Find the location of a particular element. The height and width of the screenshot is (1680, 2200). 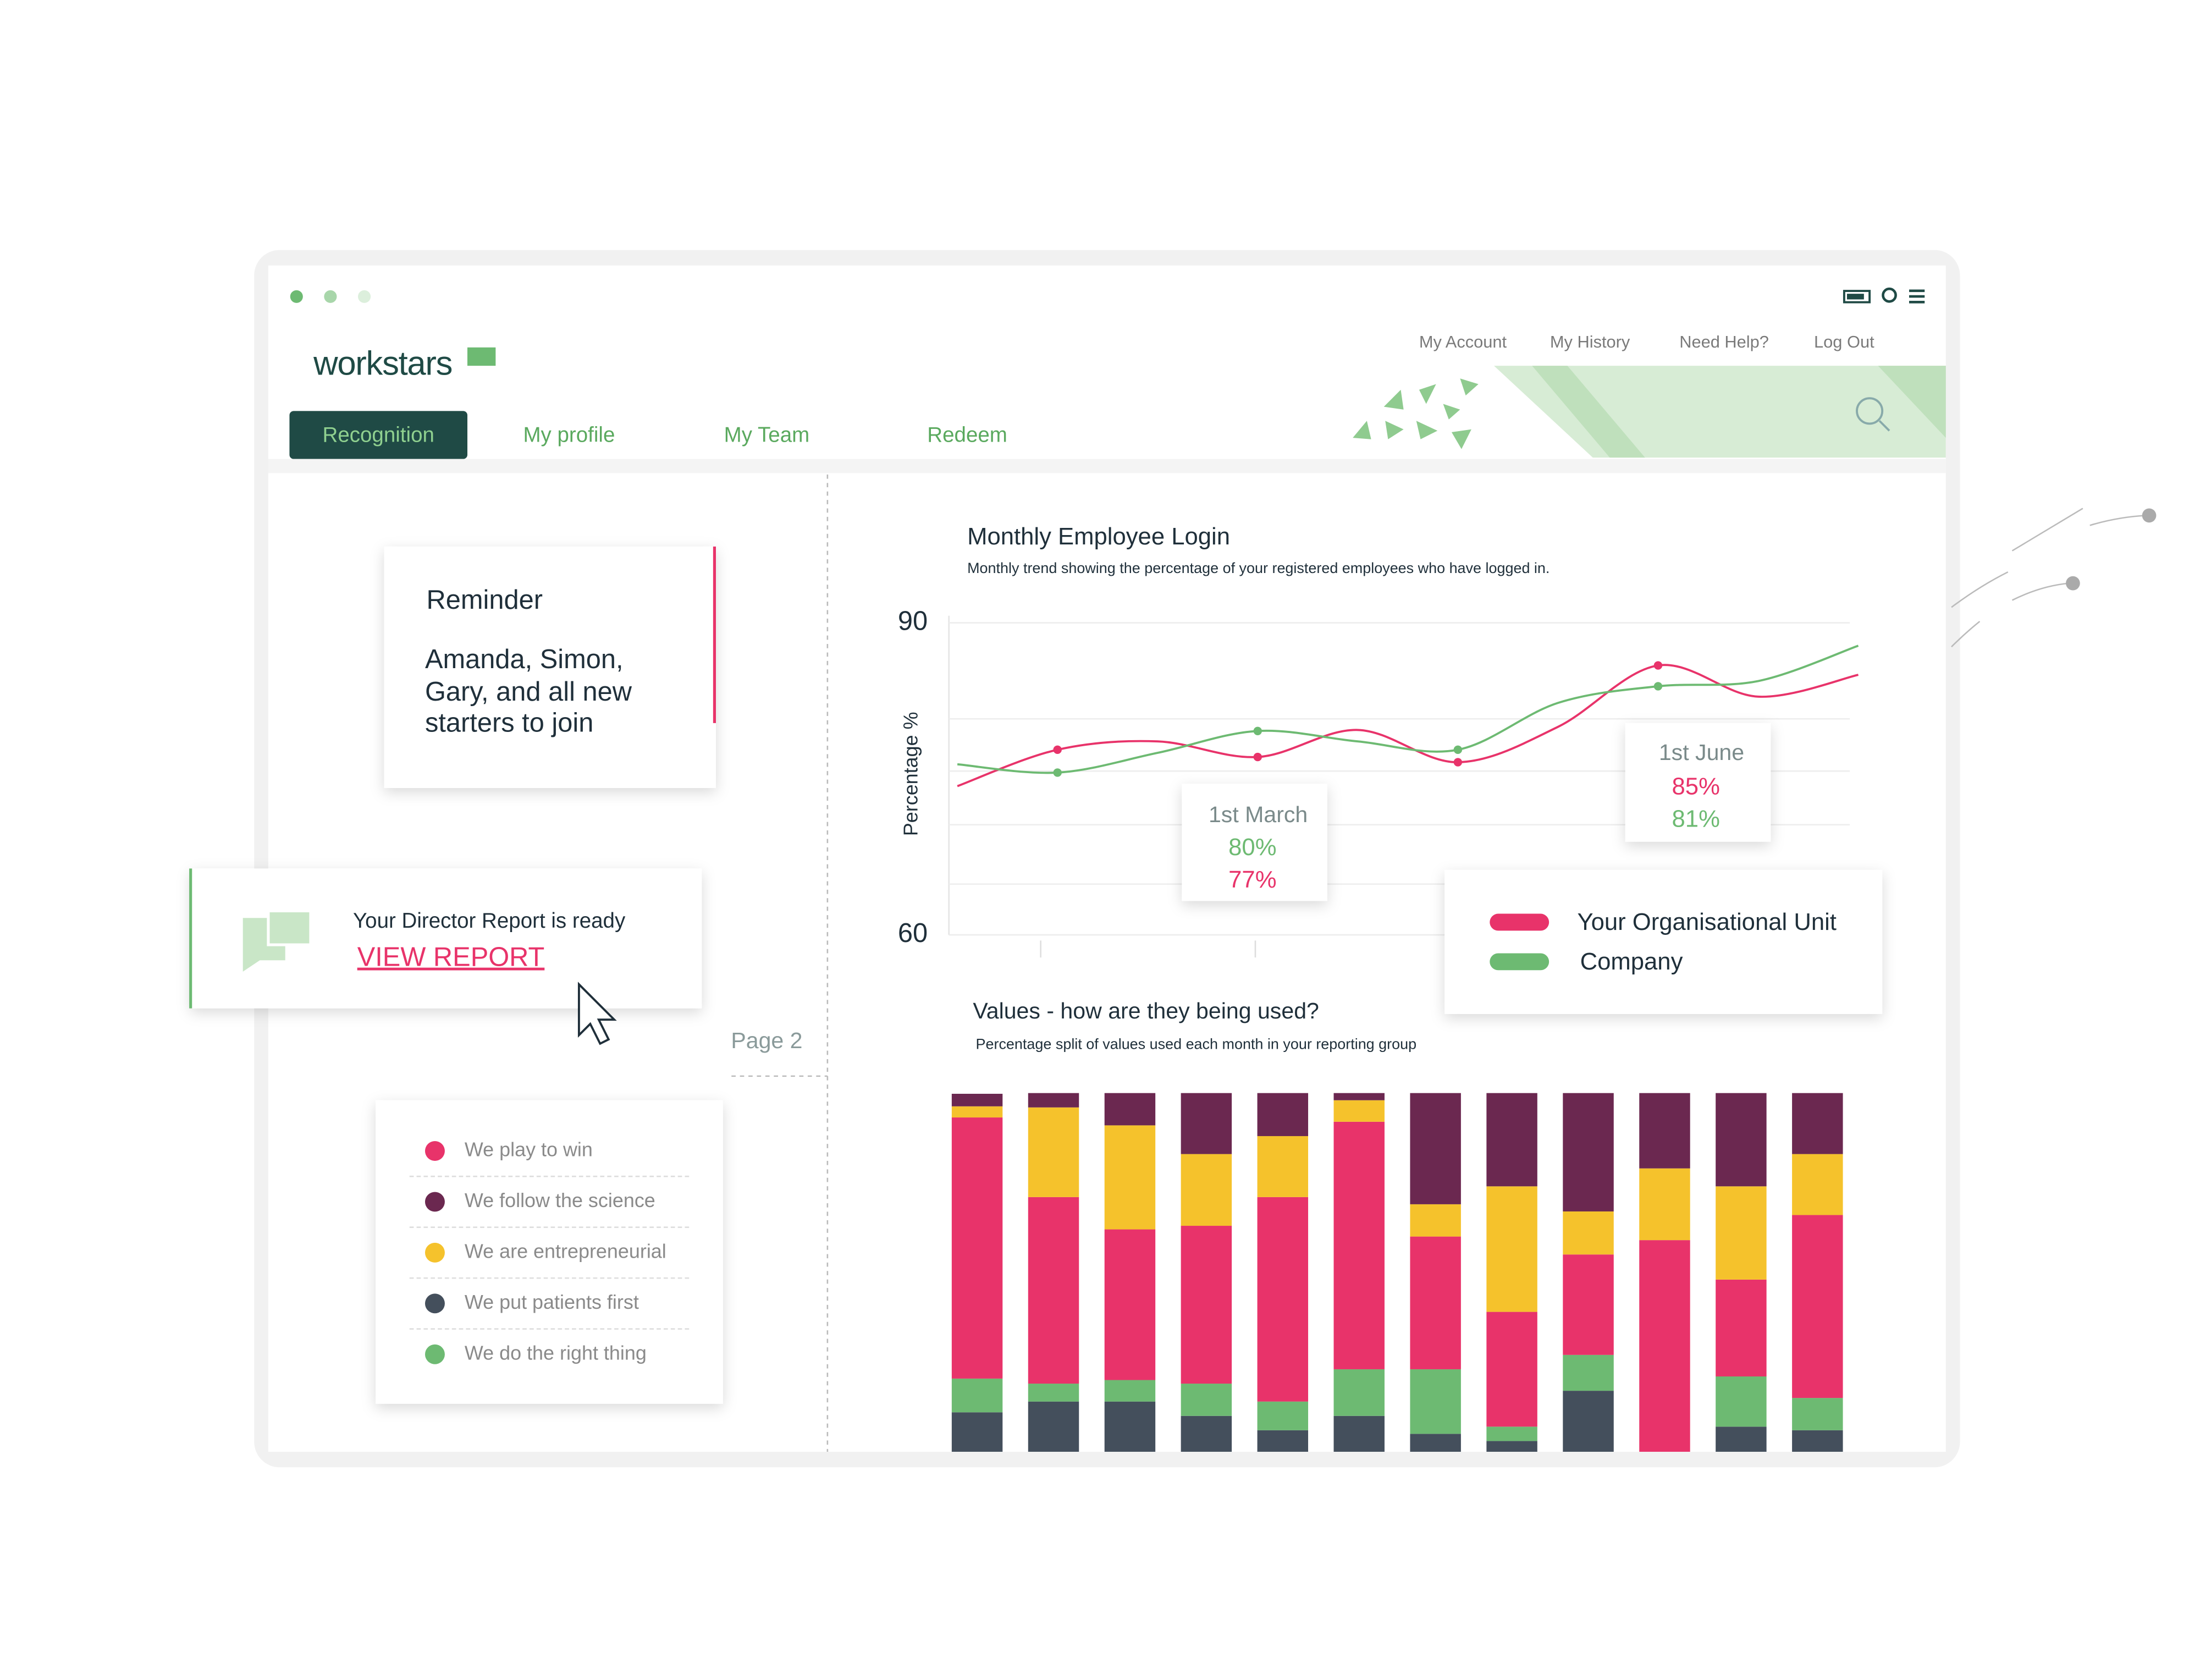

chart-title: Monthly Employee Login is located at coordinates (1098, 536).